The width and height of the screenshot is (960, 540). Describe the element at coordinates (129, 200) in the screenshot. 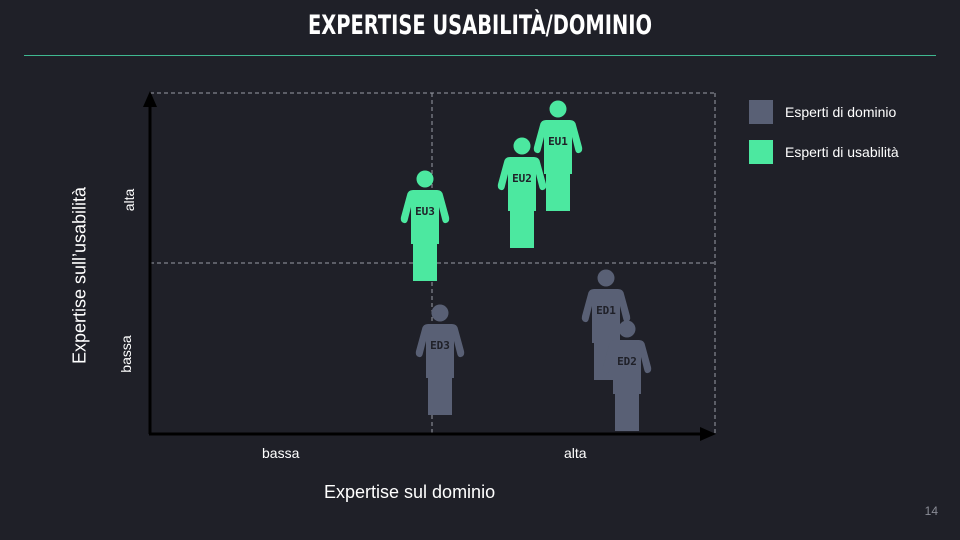

I see `y-high-label: alta` at that location.